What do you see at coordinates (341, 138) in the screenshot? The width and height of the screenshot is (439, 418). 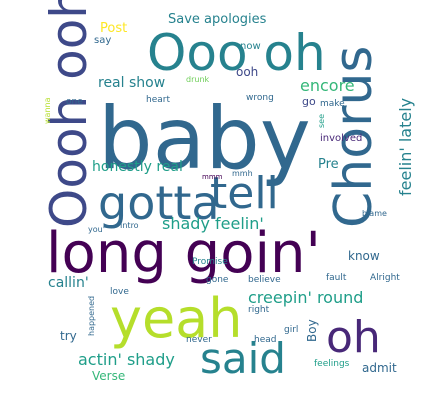 I see `word-involved: involved` at bounding box center [341, 138].